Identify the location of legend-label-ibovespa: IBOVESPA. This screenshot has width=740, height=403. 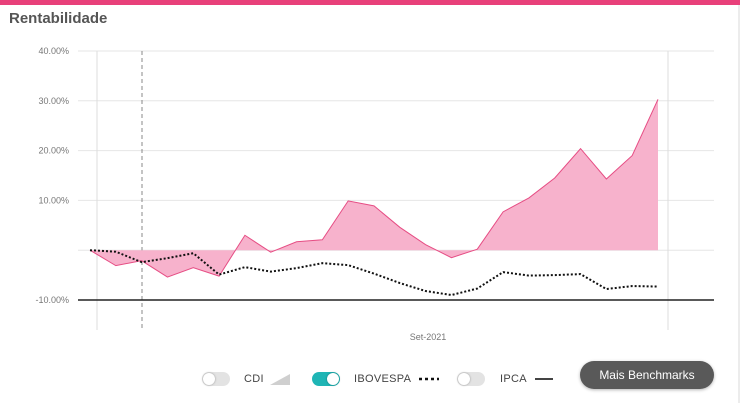
(383, 379).